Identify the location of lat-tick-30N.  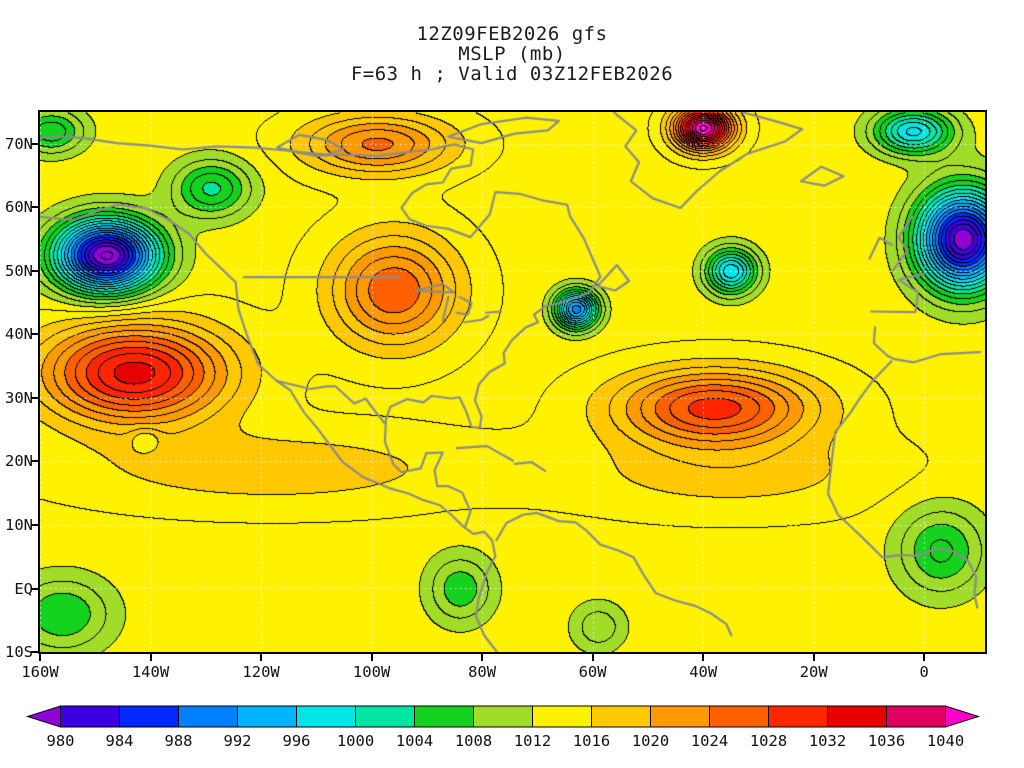
(34, 397).